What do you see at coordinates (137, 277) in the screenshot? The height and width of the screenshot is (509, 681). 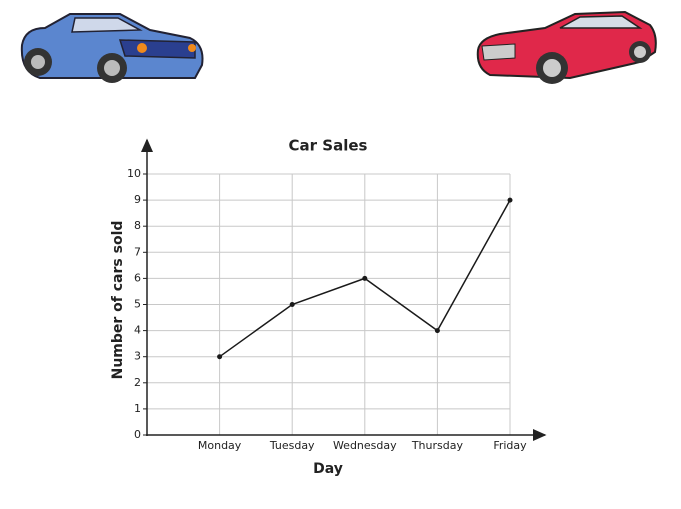 I see `y-tick-label: 6` at bounding box center [137, 277].